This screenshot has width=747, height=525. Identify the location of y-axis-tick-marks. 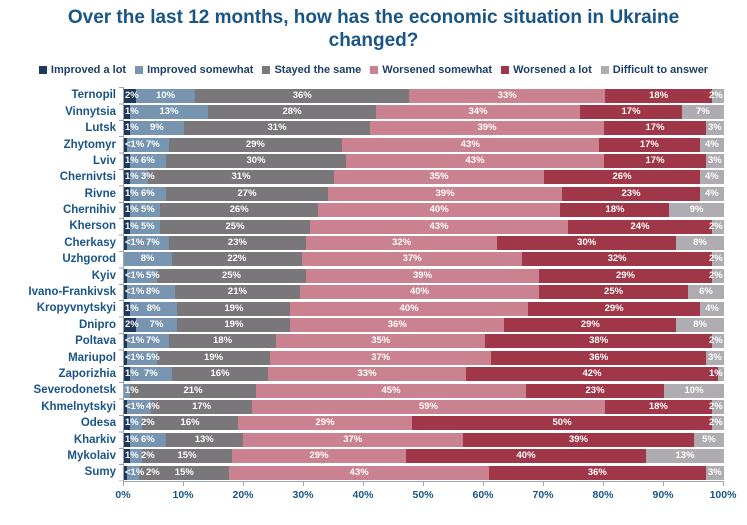
(121, 284).